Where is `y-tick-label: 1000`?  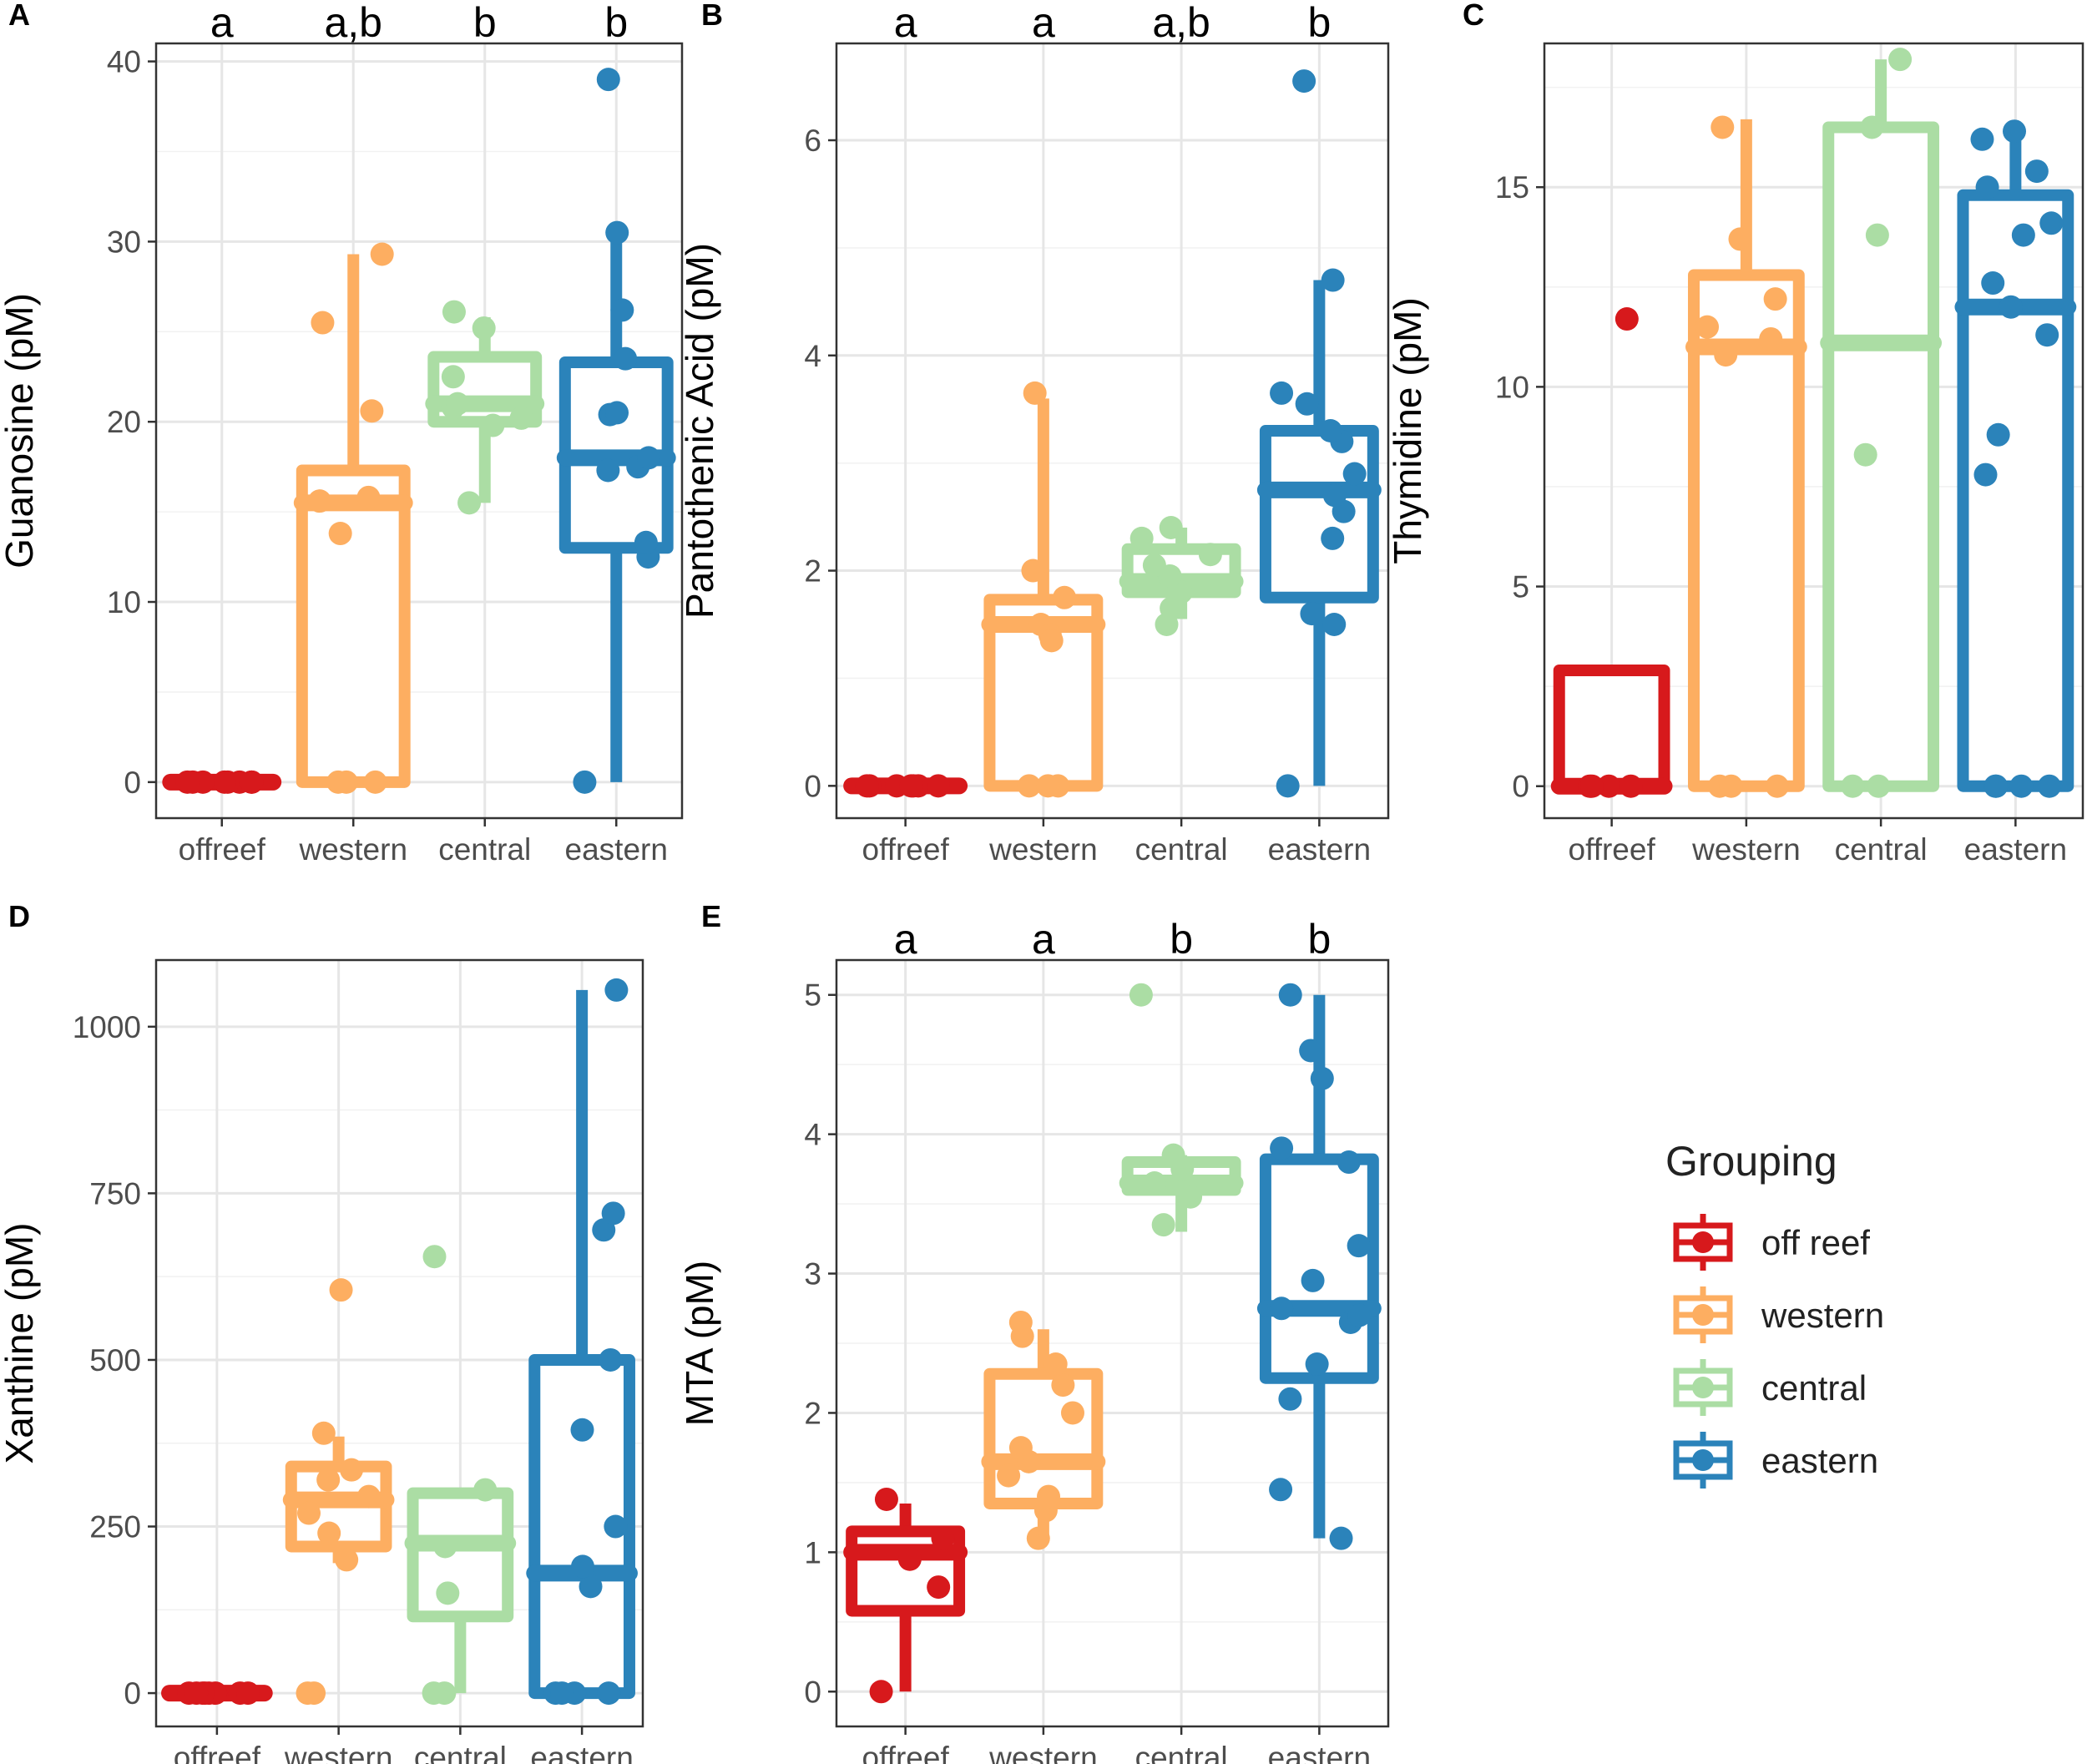
y-tick-label: 1000 is located at coordinates (107, 1027).